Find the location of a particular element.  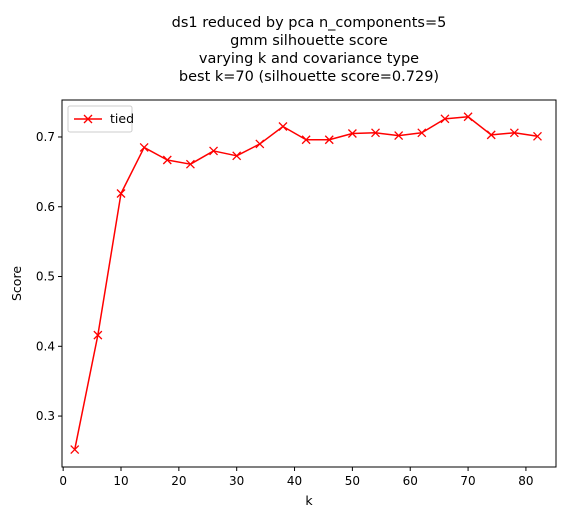

x-tick-label: 10 is located at coordinates (120, 481).